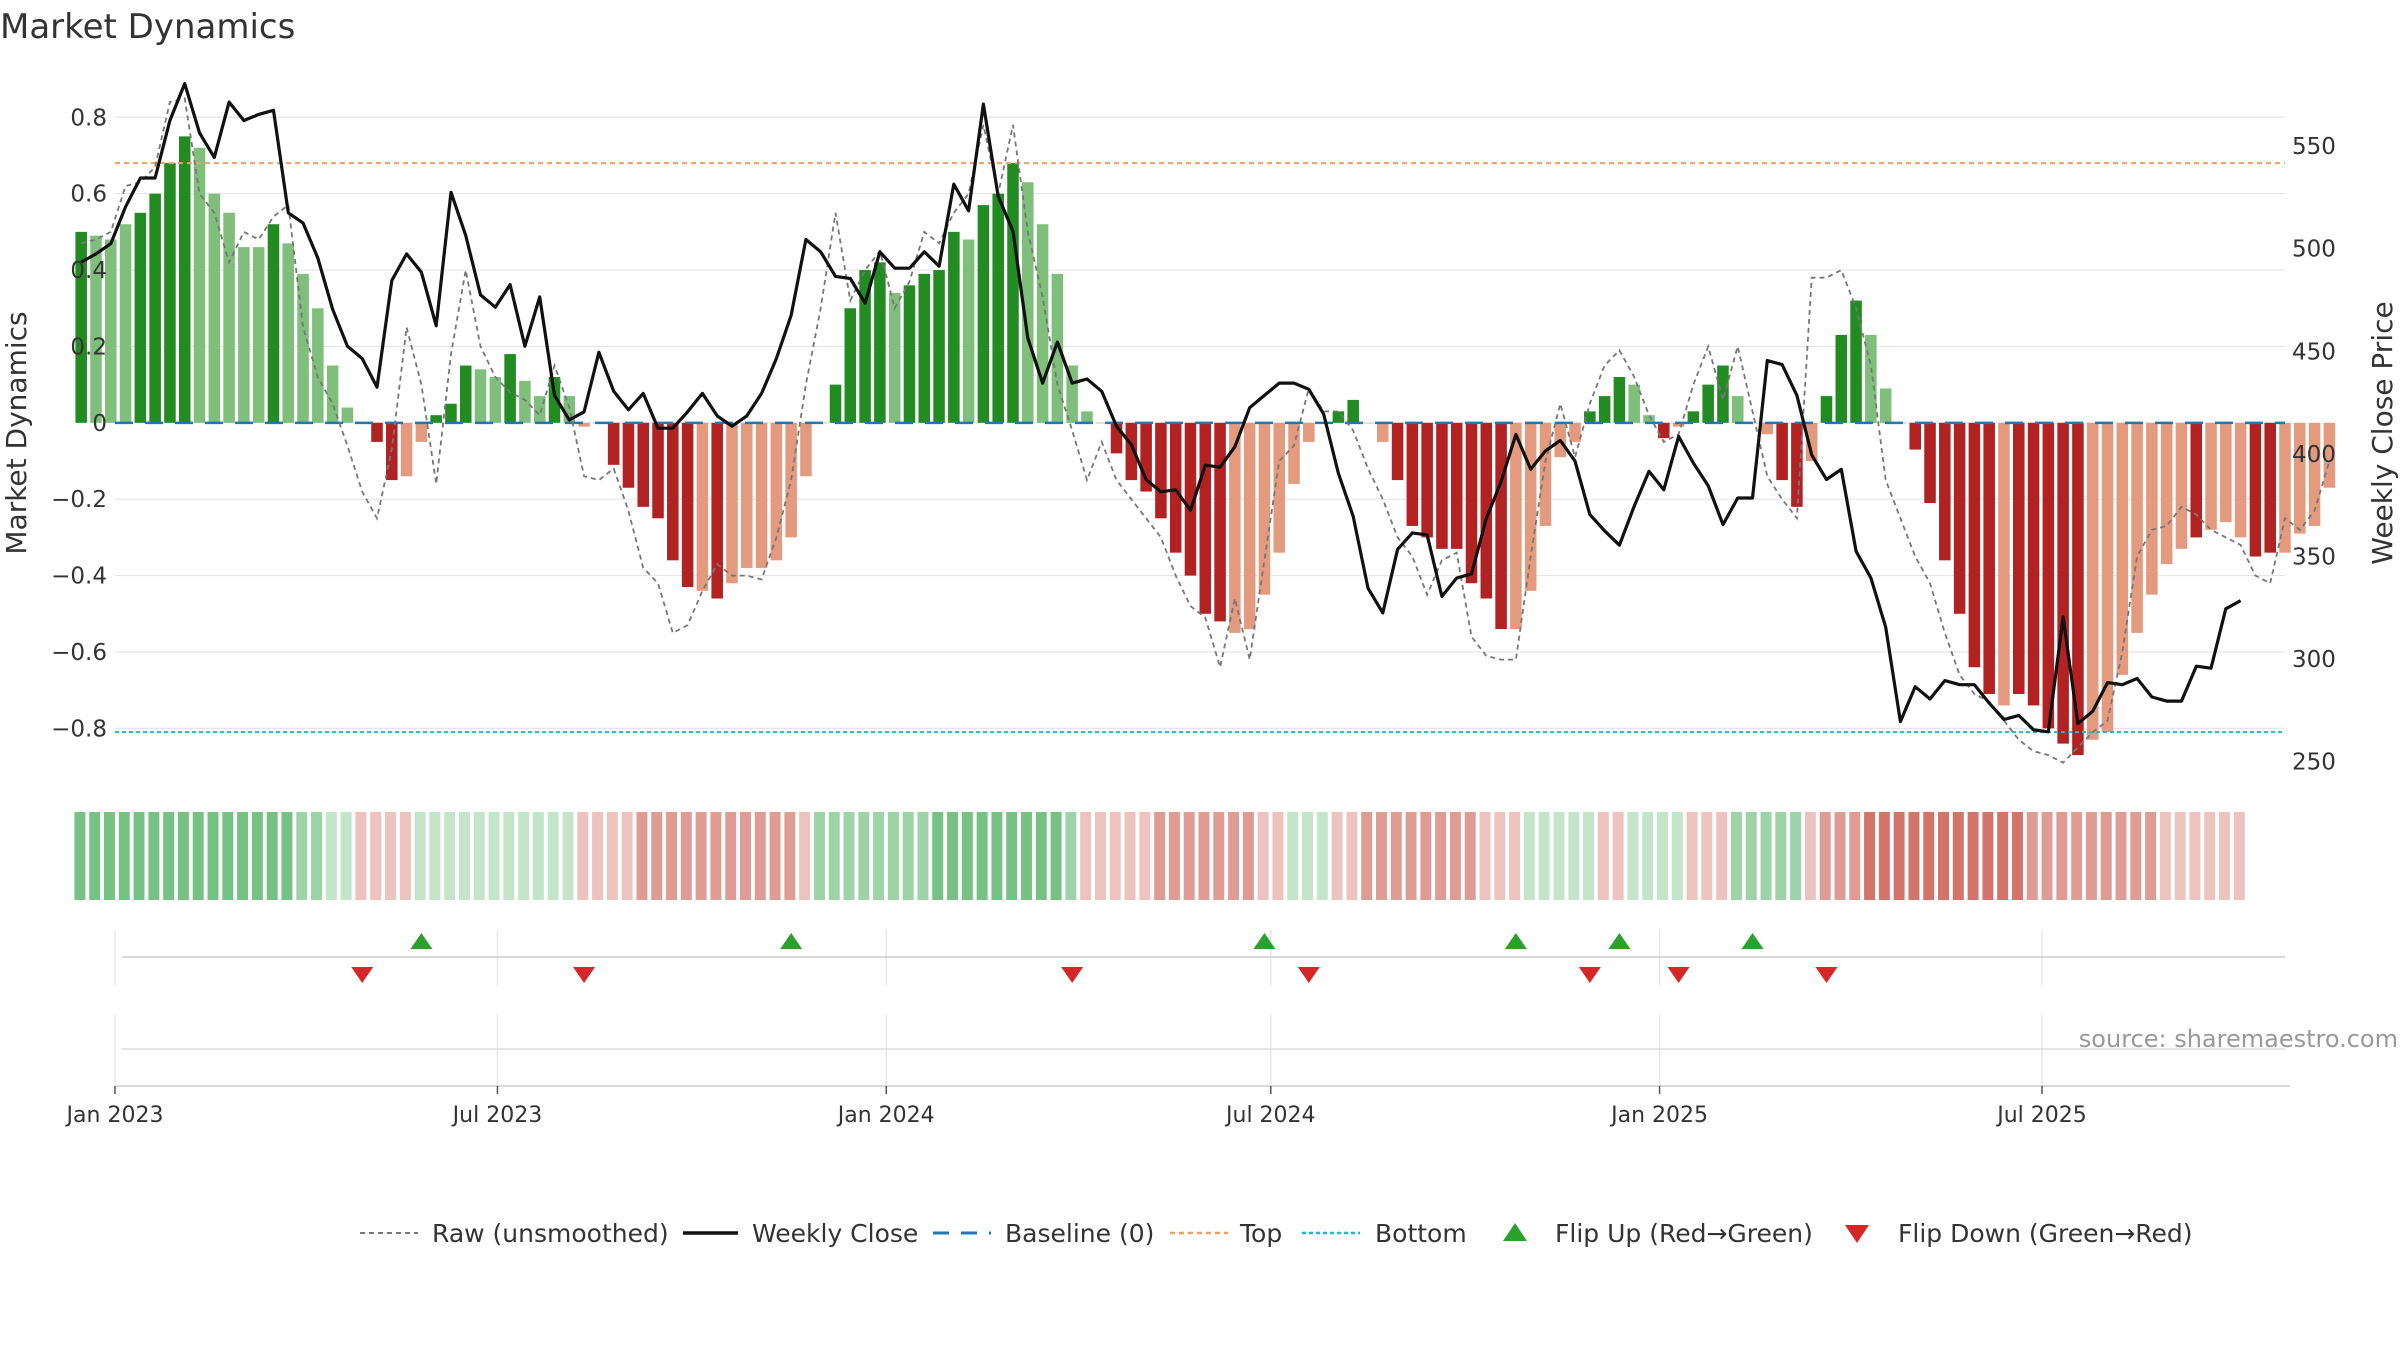 Image resolution: width=2400 pixels, height=1350 pixels. What do you see at coordinates (79, 729) in the screenshot?
I see `y-tick-label: −0.8` at bounding box center [79, 729].